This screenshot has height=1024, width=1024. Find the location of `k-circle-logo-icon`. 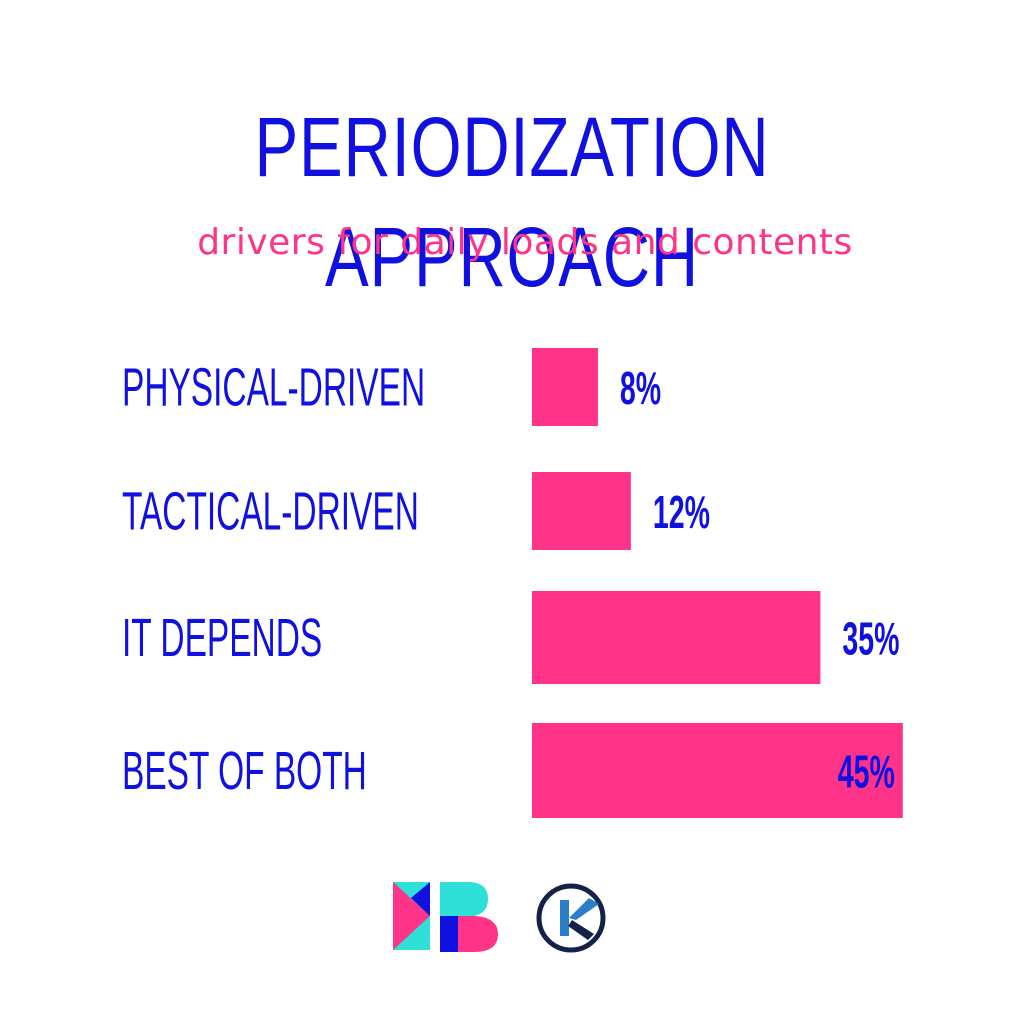

k-circle-logo-icon is located at coordinates (571, 918).